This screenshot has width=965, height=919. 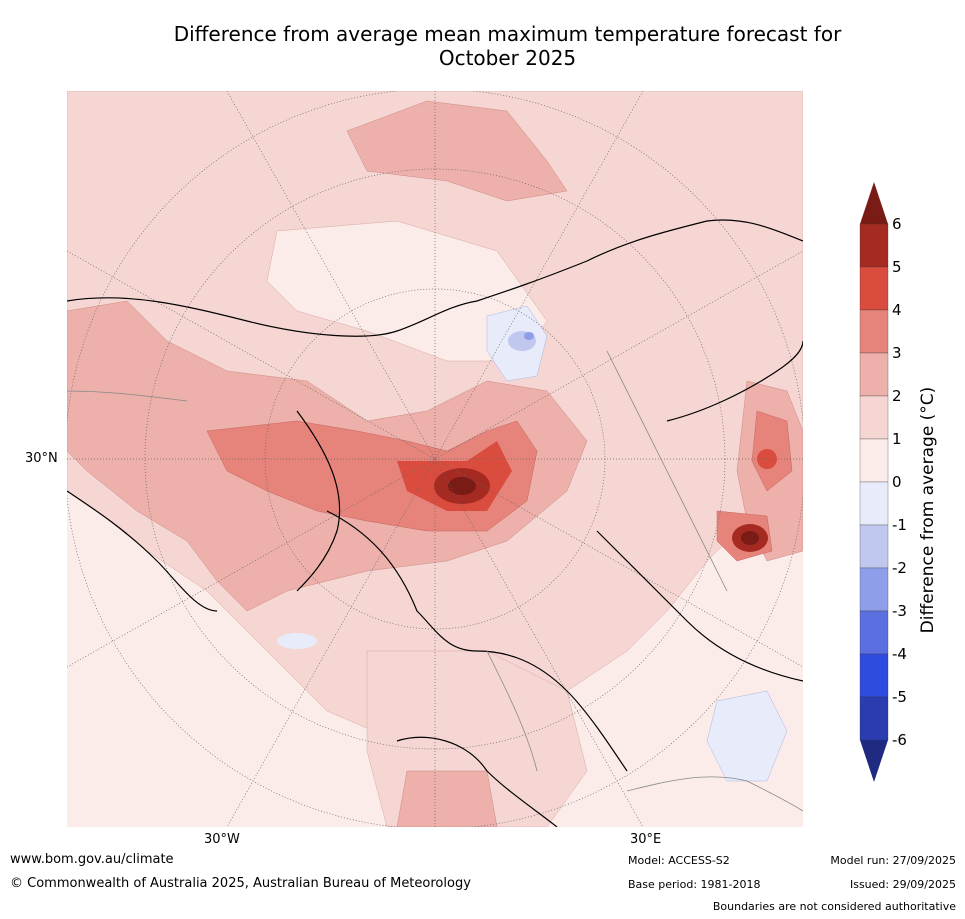 What do you see at coordinates (407, 291) in the screenshot?
I see `near-average-arctic` at bounding box center [407, 291].